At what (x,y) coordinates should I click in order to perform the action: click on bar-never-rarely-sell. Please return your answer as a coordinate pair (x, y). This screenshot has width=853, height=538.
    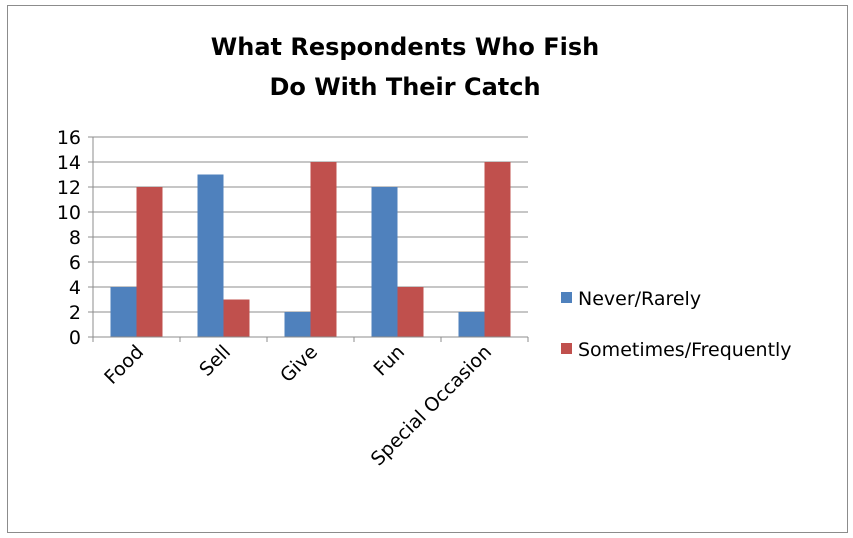
    Looking at the image, I should click on (210, 255).